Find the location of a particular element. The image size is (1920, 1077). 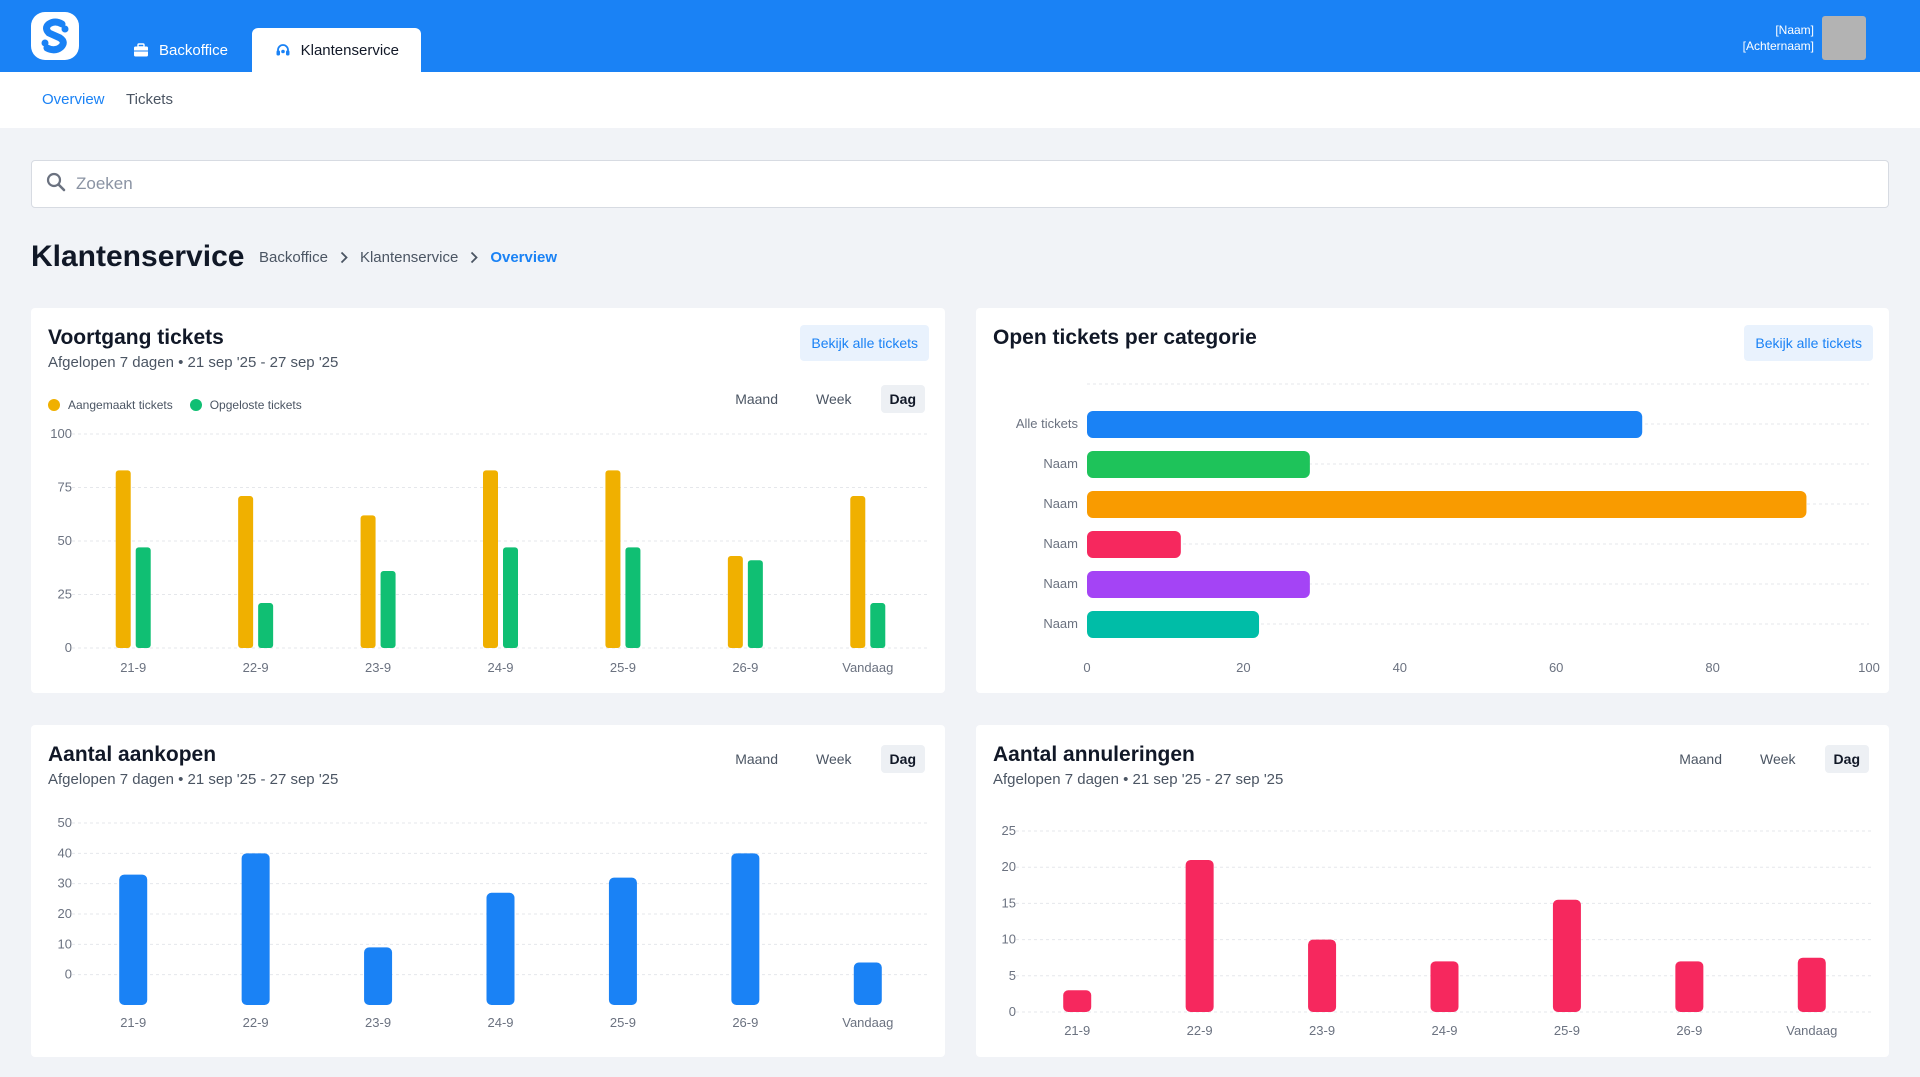

chart-legend: Aangemaakt tickets Opgeloste tickets is located at coordinates (183, 405).